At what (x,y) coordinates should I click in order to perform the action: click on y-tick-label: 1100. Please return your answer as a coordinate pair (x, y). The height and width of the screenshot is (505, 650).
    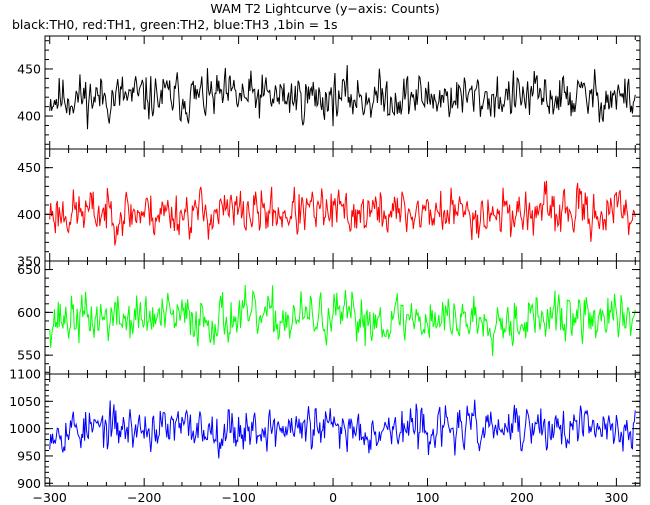
    Looking at the image, I should click on (25, 374).